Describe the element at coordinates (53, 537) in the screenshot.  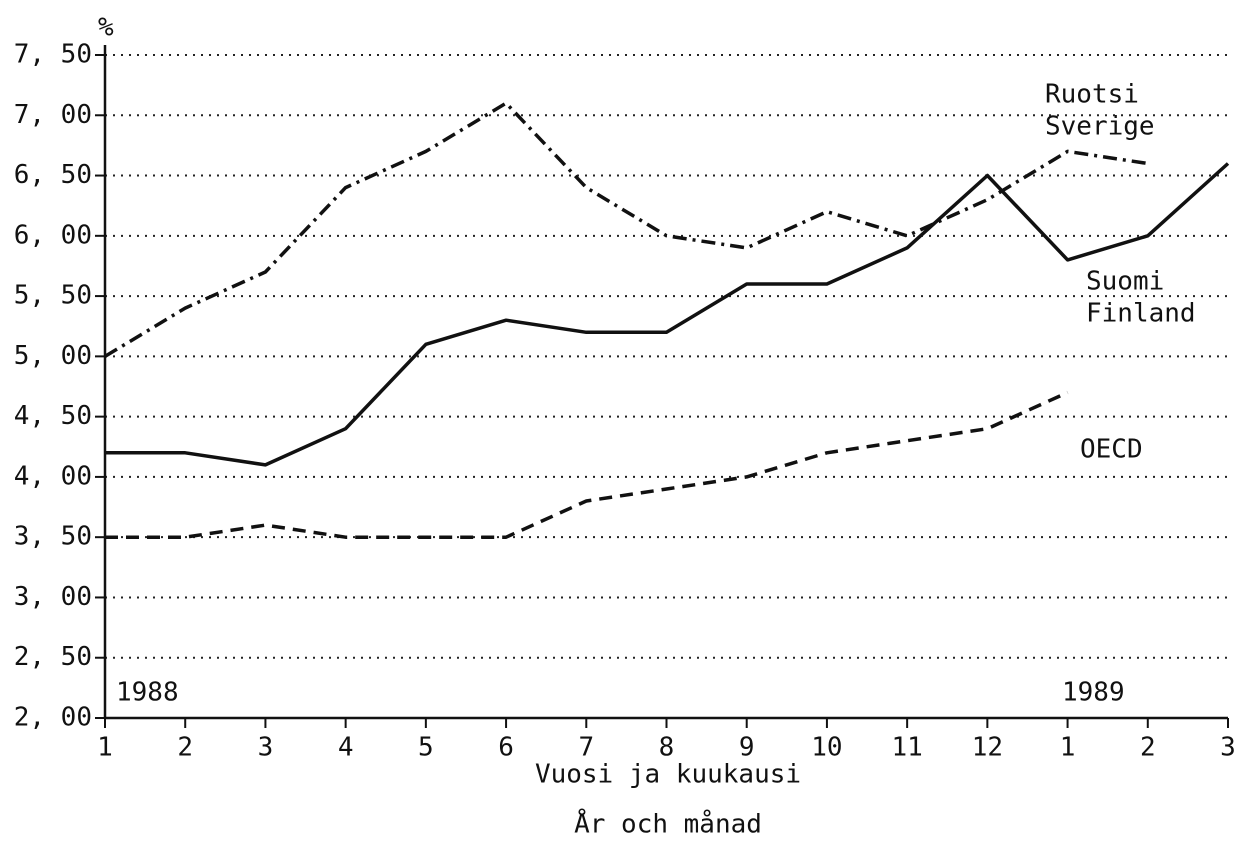
I see `y-tick-label: 3, 50` at that location.